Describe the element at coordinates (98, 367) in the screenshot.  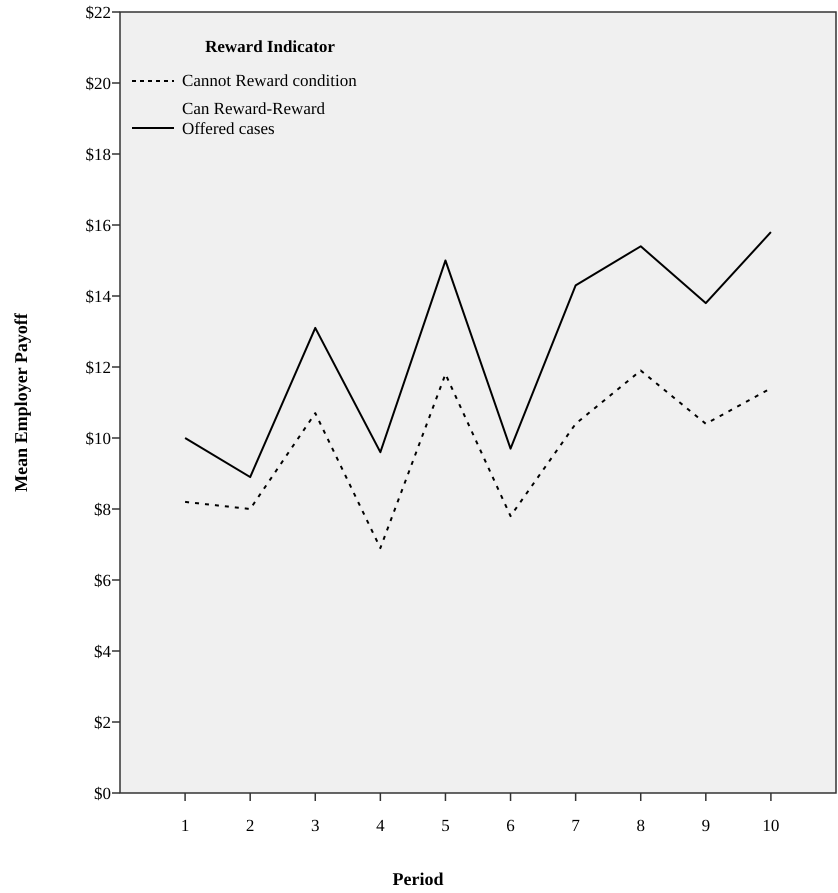
I see `y-tick-label: $12` at that location.